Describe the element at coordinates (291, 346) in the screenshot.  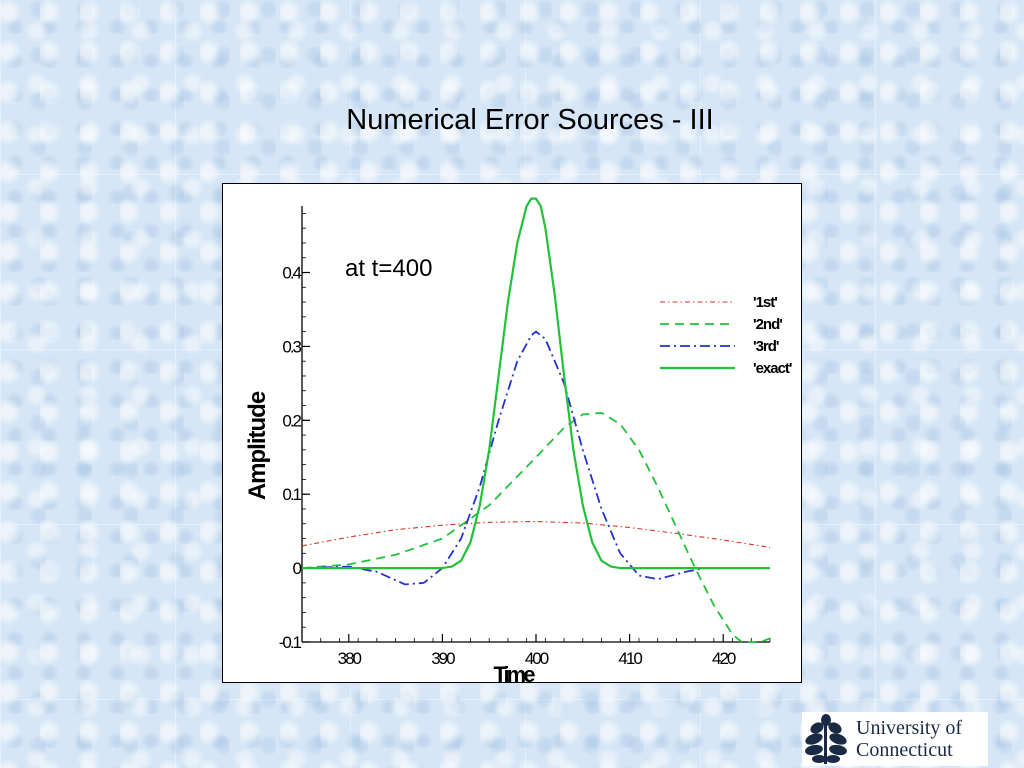
I see `y-tick-label: 0.3` at that location.